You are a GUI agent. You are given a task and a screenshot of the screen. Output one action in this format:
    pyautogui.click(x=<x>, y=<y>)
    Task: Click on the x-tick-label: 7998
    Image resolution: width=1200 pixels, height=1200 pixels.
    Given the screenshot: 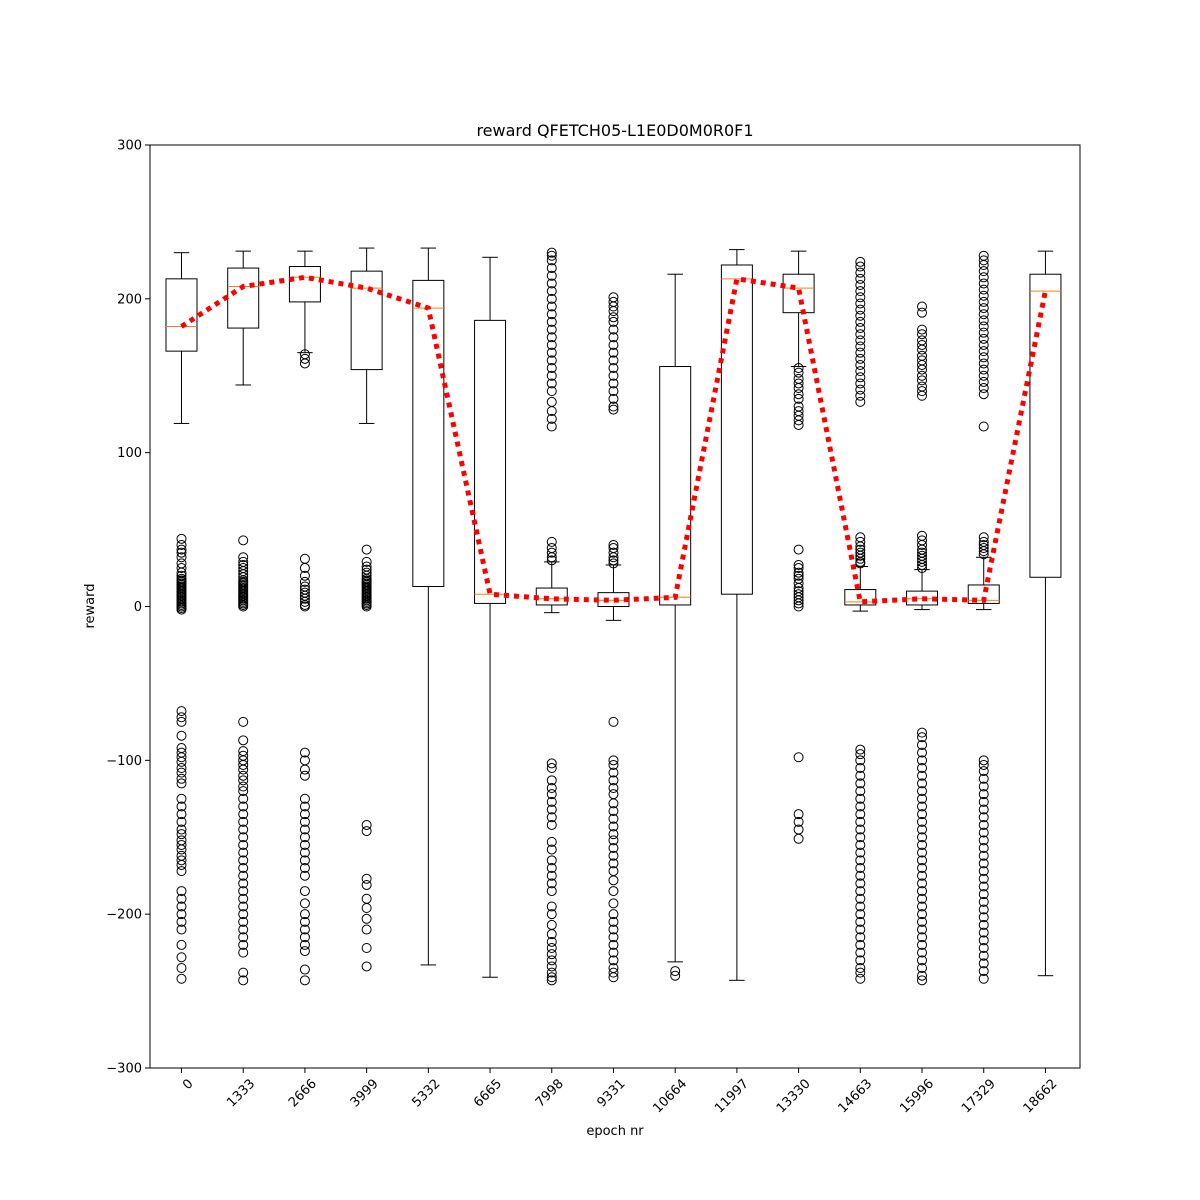 What is the action you would take?
    pyautogui.click(x=550, y=1093)
    